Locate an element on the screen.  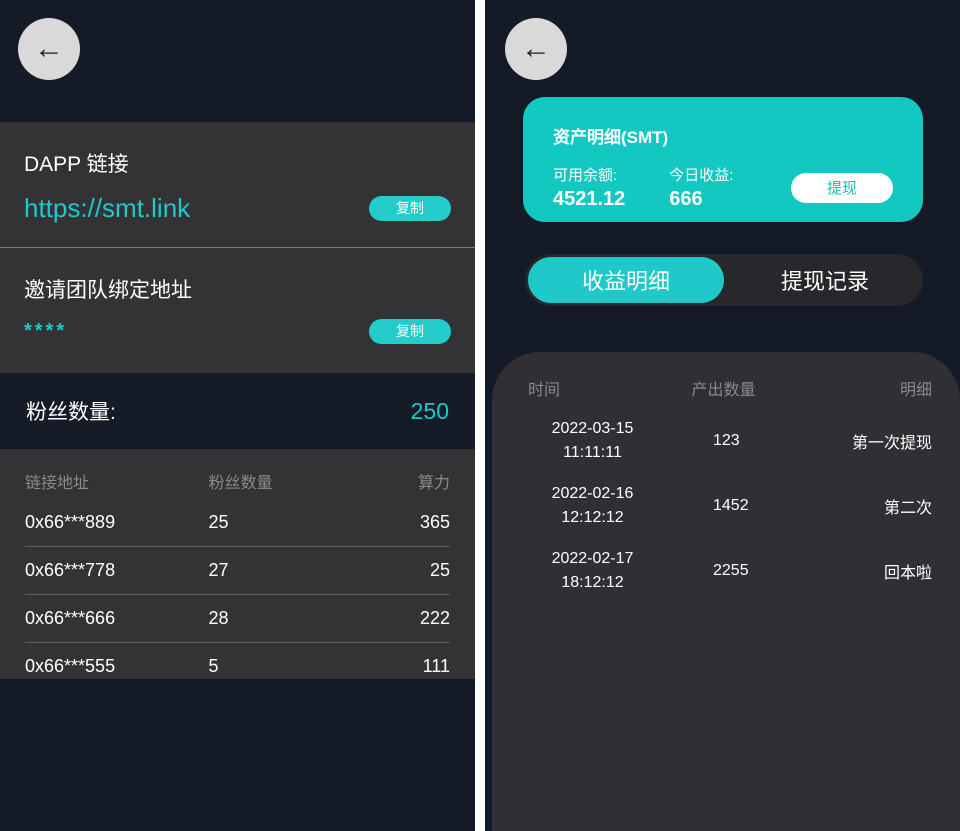
record-amount: 123 is located at coordinates (726, 440).